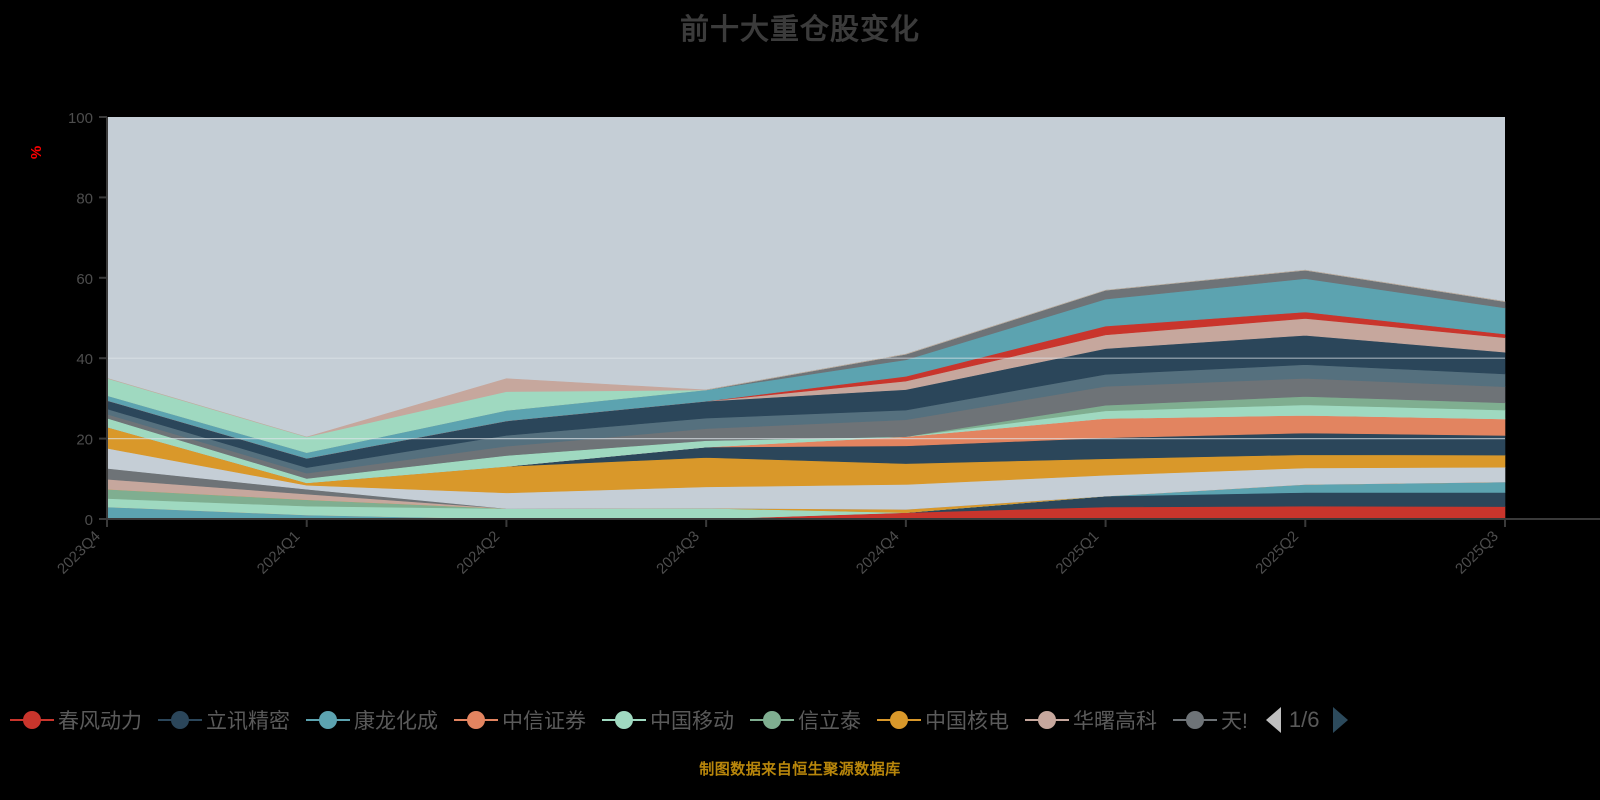  What do you see at coordinates (84, 198) in the screenshot?
I see `y-axis-tick-label: 80` at bounding box center [84, 198].